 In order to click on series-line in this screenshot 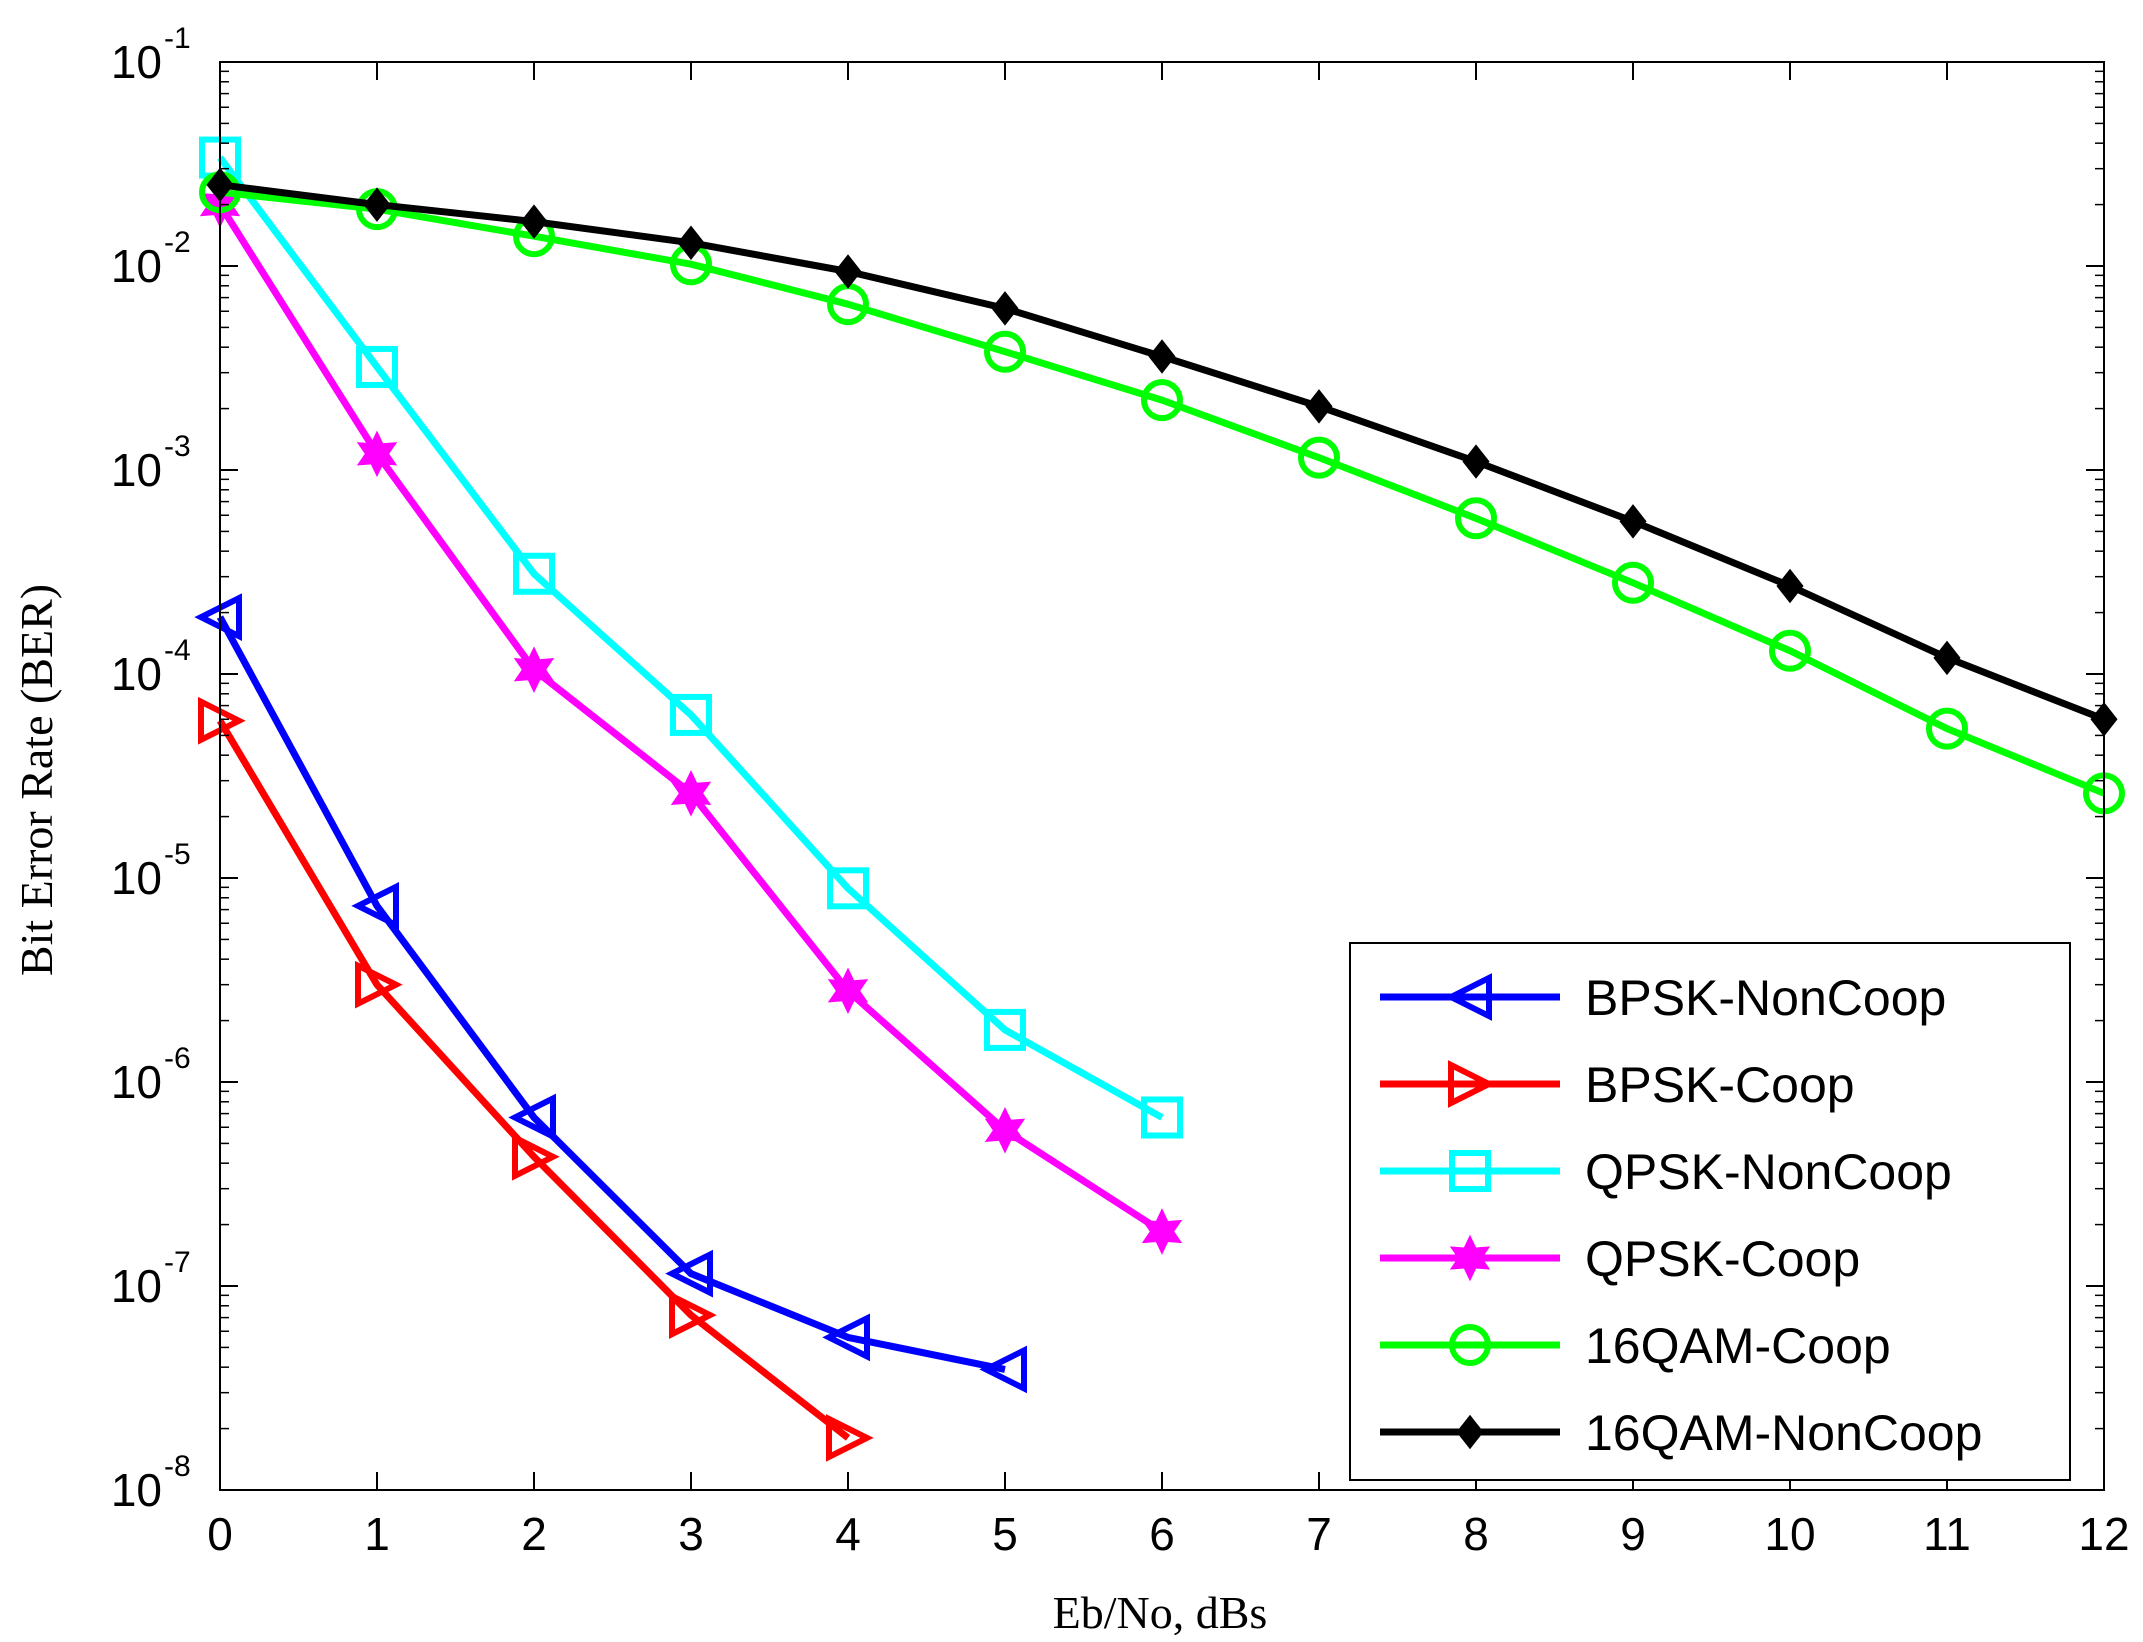, I will do `click(533, 1079)`.